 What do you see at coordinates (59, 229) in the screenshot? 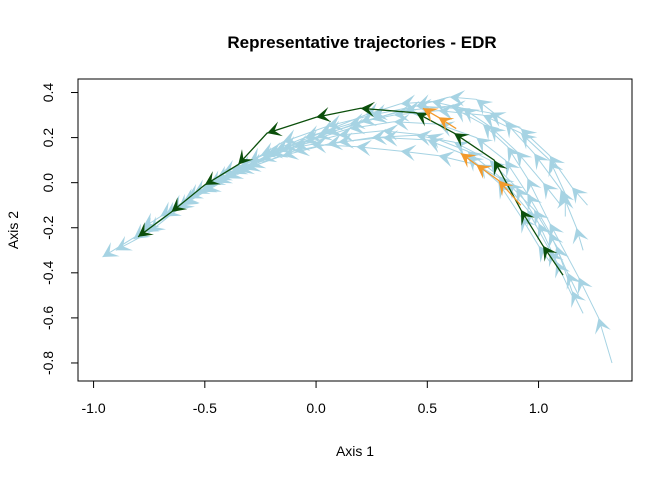
I see `y-axis: -0.8 -0.6 -0.4 -0.2 0.0 0.2 0.4` at bounding box center [59, 229].